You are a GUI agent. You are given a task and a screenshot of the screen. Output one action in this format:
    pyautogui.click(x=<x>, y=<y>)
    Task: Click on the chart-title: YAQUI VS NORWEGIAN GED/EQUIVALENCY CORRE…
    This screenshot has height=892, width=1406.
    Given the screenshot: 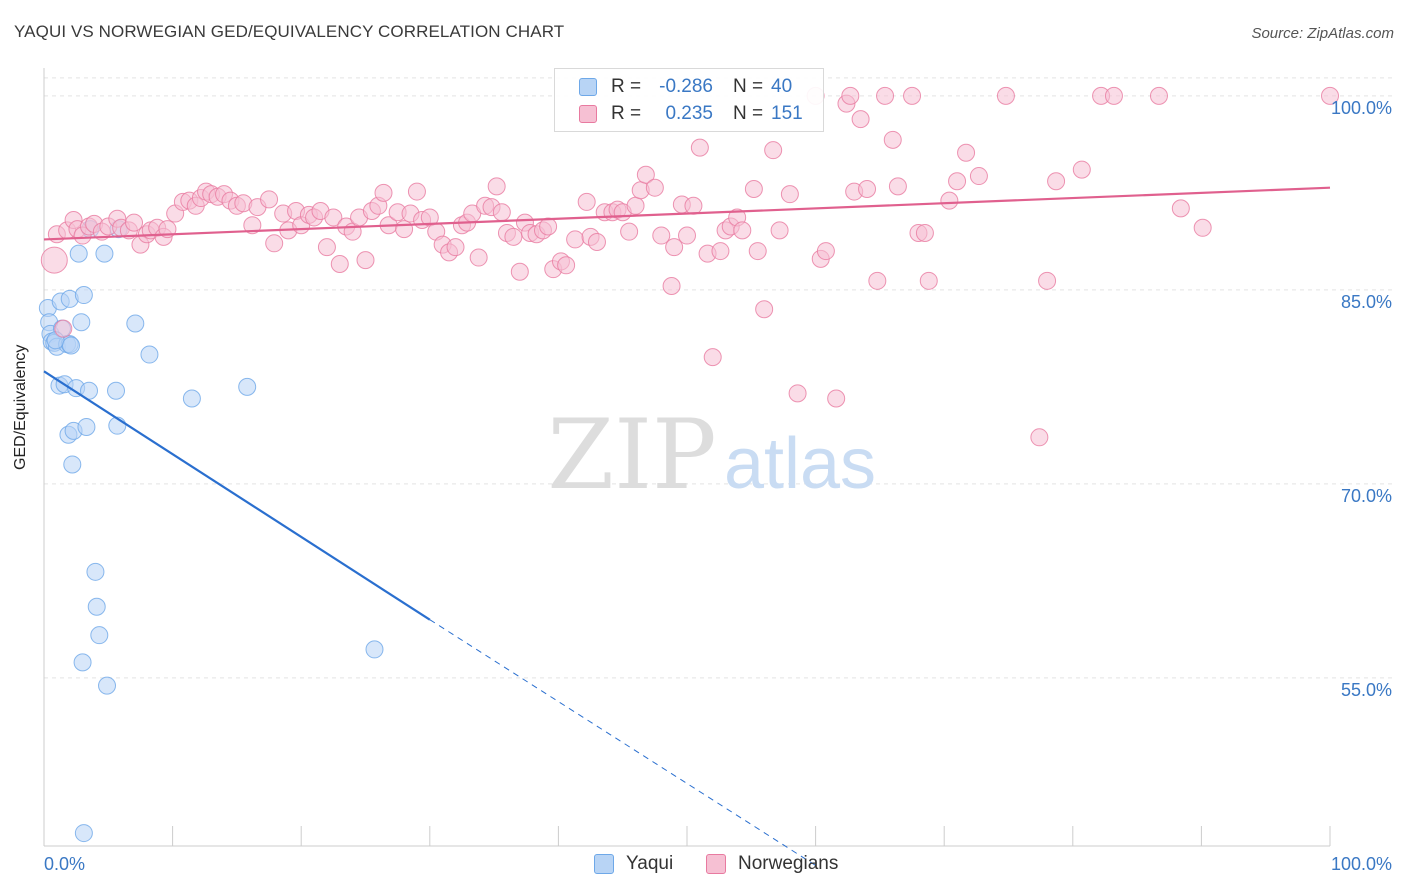 What is the action you would take?
    pyautogui.click(x=289, y=31)
    